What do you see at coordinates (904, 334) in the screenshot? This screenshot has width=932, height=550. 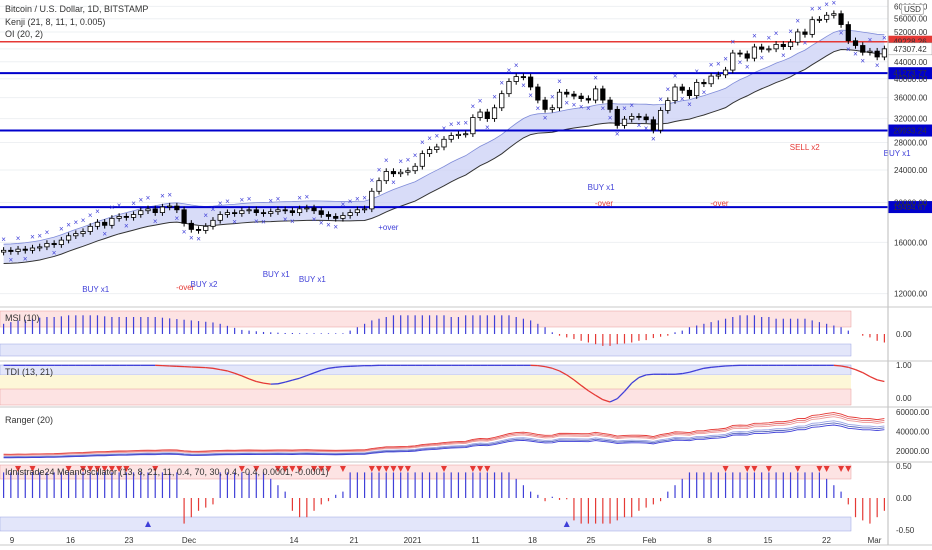 I see `msi-tick-0: 0.00` at bounding box center [904, 334].